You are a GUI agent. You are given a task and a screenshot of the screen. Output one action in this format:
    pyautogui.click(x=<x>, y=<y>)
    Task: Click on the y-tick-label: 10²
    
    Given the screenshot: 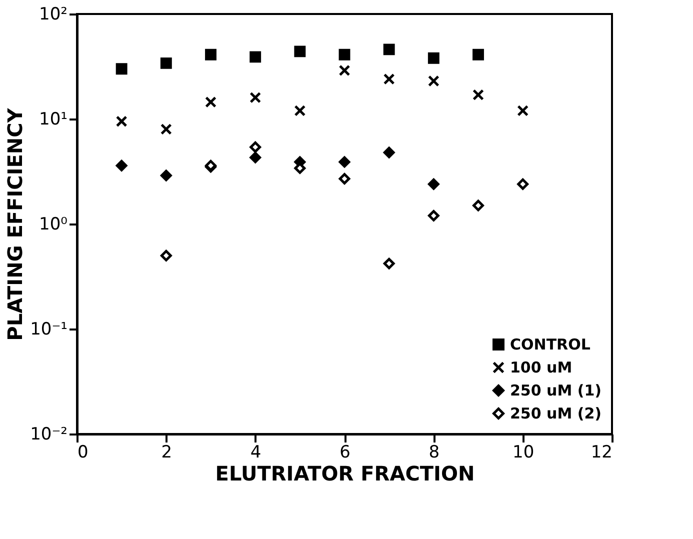 What is the action you would take?
    pyautogui.click(x=53, y=14)
    